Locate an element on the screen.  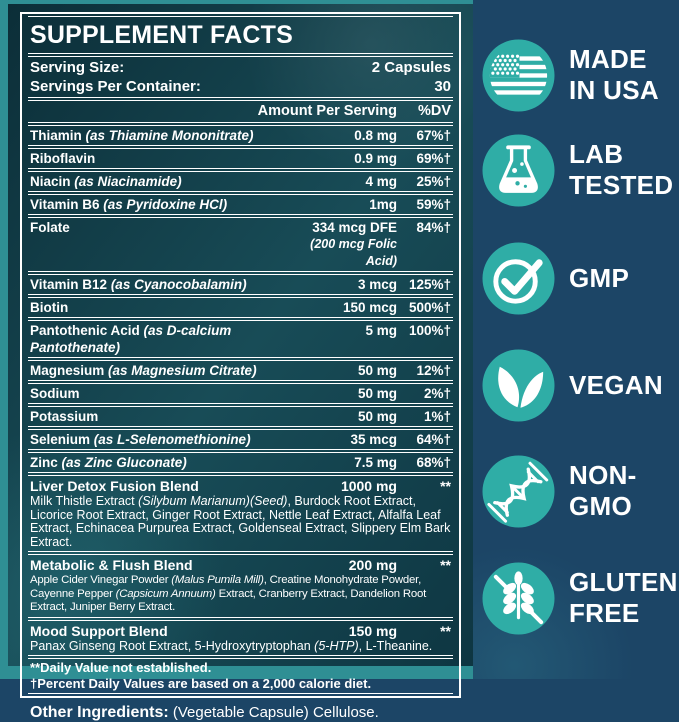
vegan-leaves-icon is located at coordinates (518, 385).